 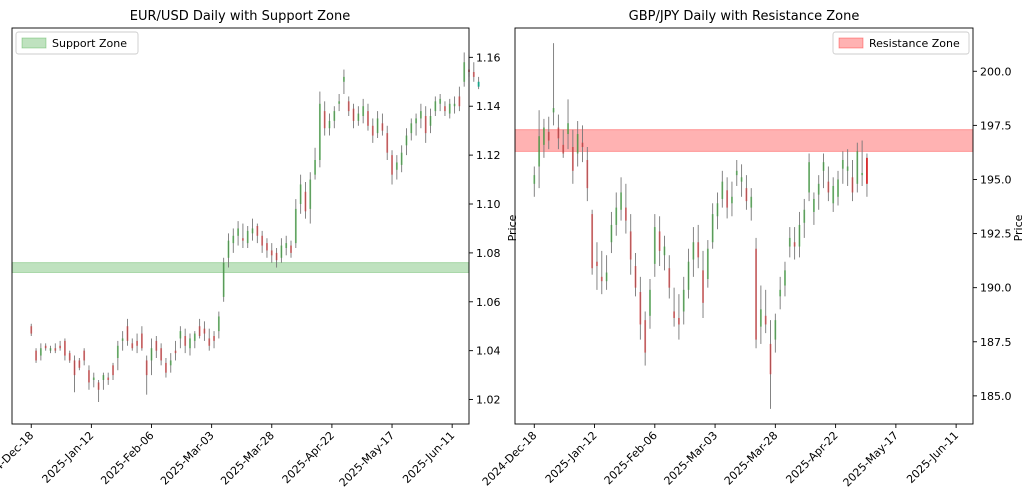 What do you see at coordinates (488, 302) in the screenshot?
I see `y-tick-label: 1.06` at bounding box center [488, 302].